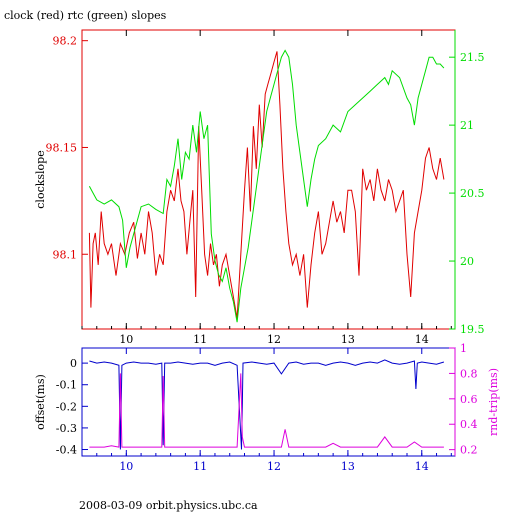  I want to click on y2-tick-label: 1, so click(463, 348).